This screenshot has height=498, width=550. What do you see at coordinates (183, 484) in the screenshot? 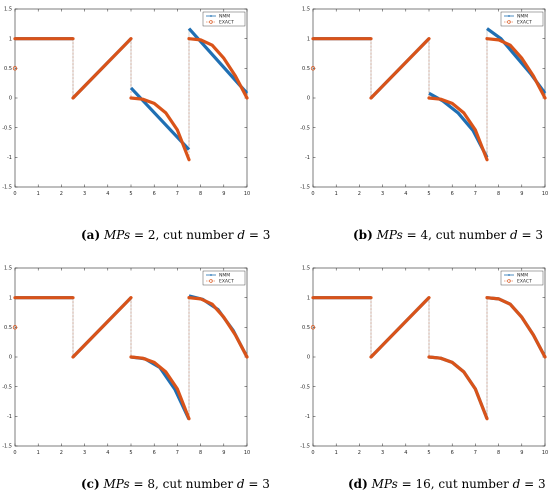
I see `caption-text: = 8, cut number` at bounding box center [183, 484].